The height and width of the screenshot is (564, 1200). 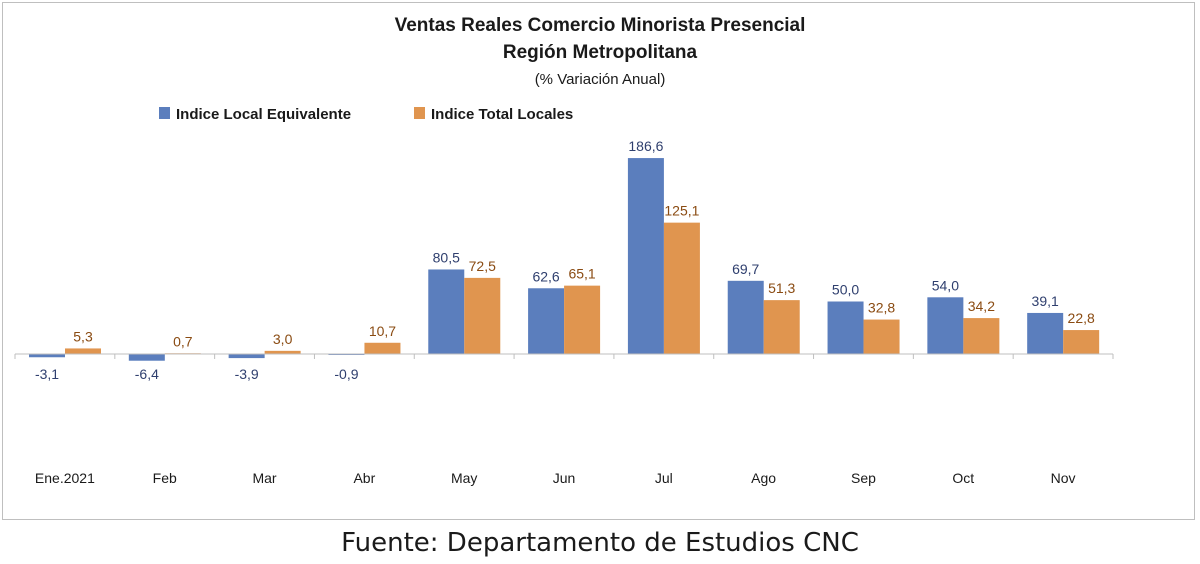 I want to click on x-tick-label-4: May, so click(x=464, y=478).